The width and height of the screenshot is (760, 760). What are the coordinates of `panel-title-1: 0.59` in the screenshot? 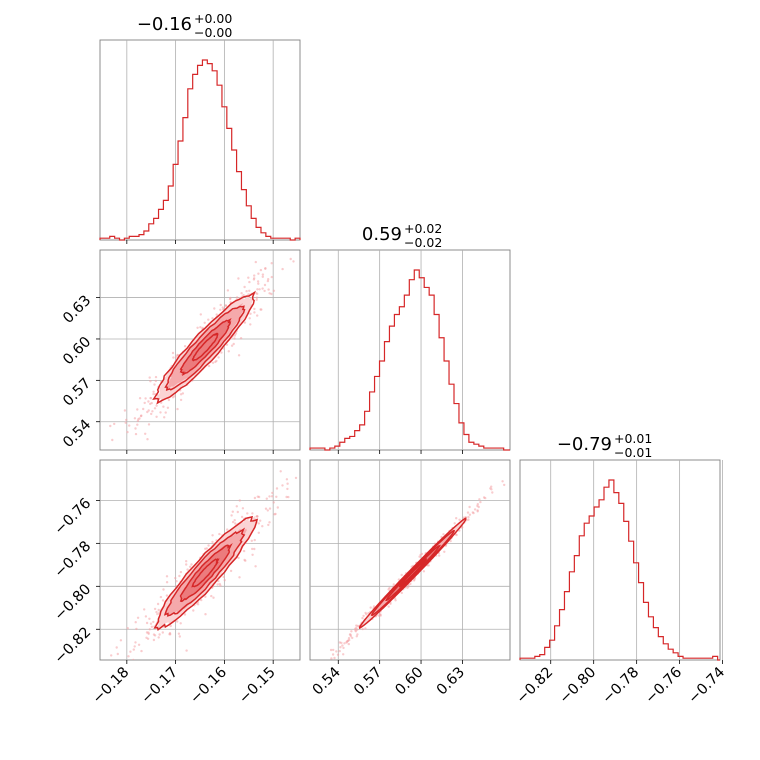 It's located at (382, 234).